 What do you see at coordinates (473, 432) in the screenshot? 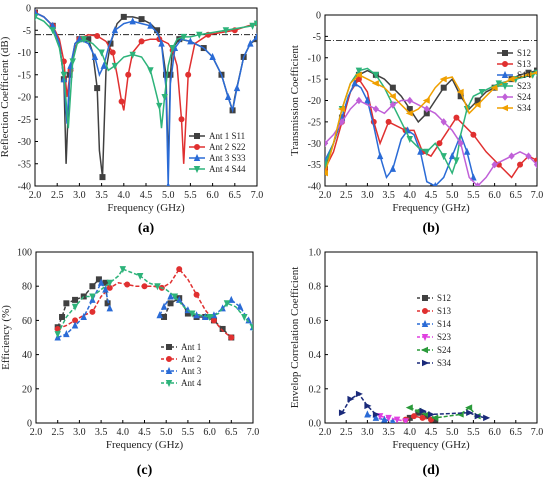
I see `x-tick-label: 5.5` at bounding box center [473, 432].